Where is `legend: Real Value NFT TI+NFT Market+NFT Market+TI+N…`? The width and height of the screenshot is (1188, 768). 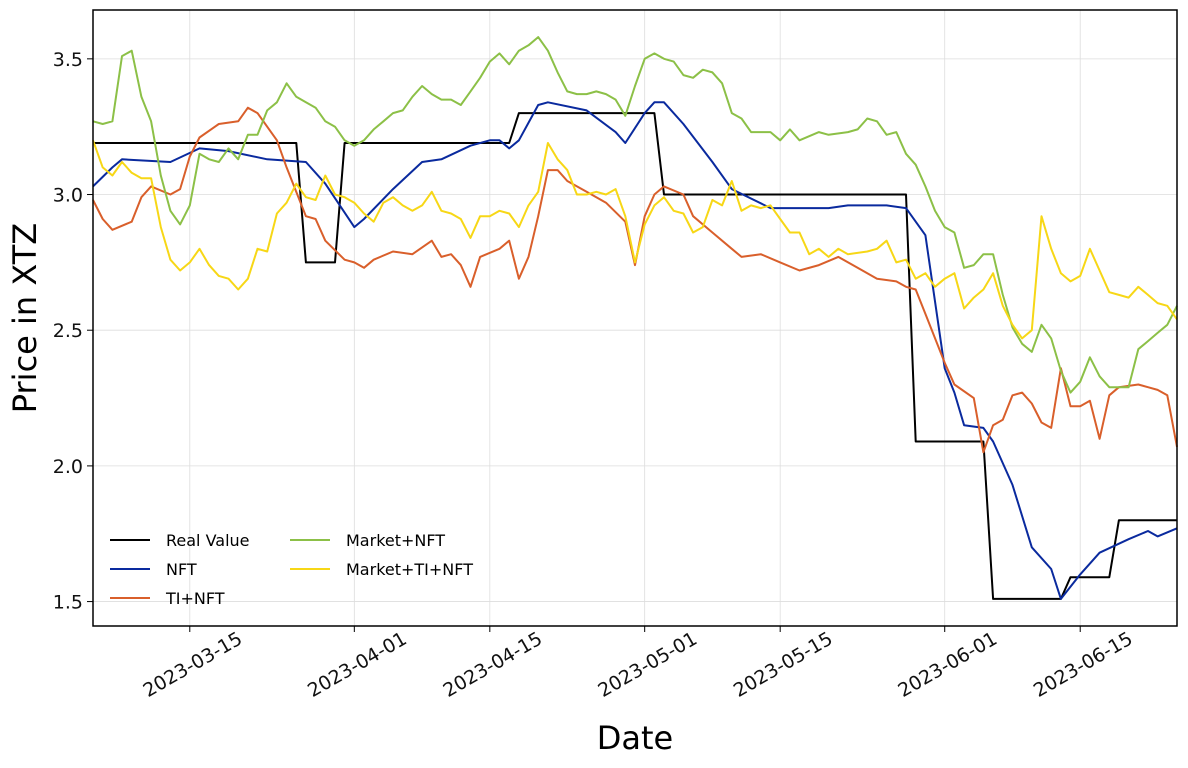 legend: Real Value NFT TI+NFT Market+NFT Market+TI+N… is located at coordinates (291, 569).